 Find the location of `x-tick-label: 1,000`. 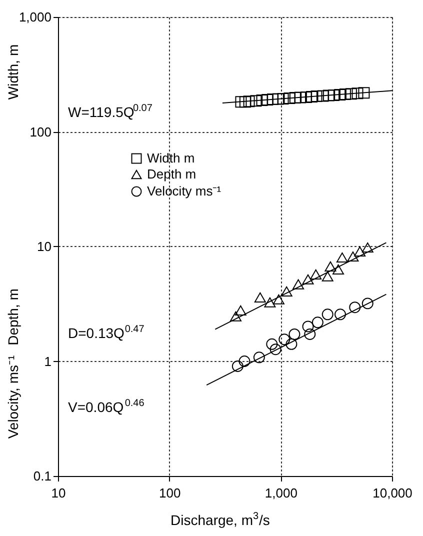

x-tick-label: 1,000 is located at coordinates (281, 493).